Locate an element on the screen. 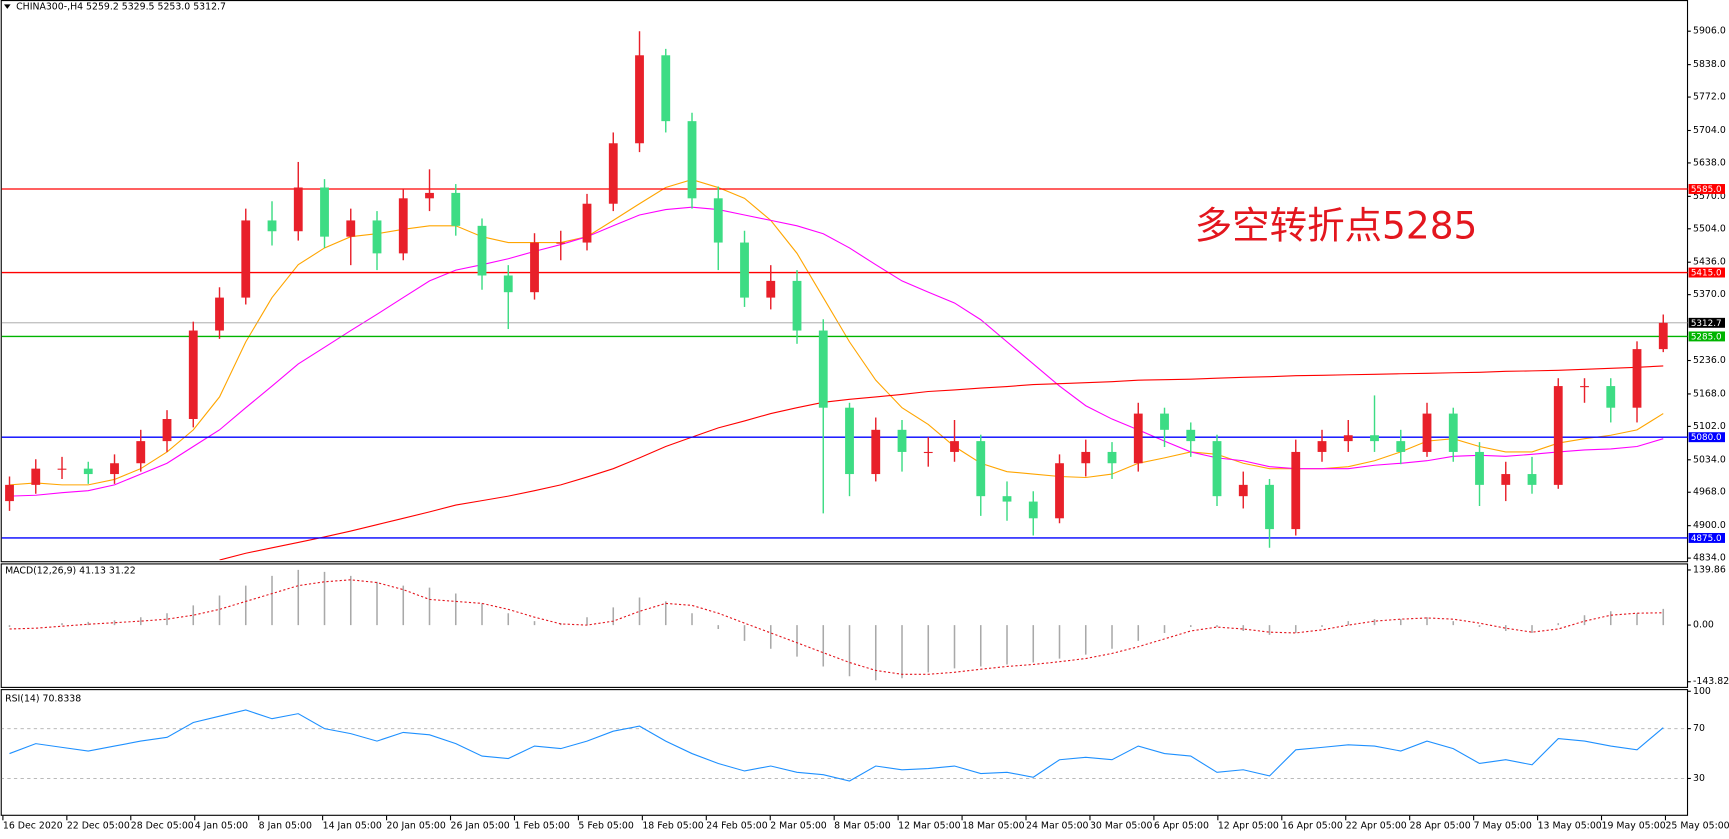 The height and width of the screenshot is (839, 1729). x-tick-label: 20 Jan 05:00 is located at coordinates (416, 825).